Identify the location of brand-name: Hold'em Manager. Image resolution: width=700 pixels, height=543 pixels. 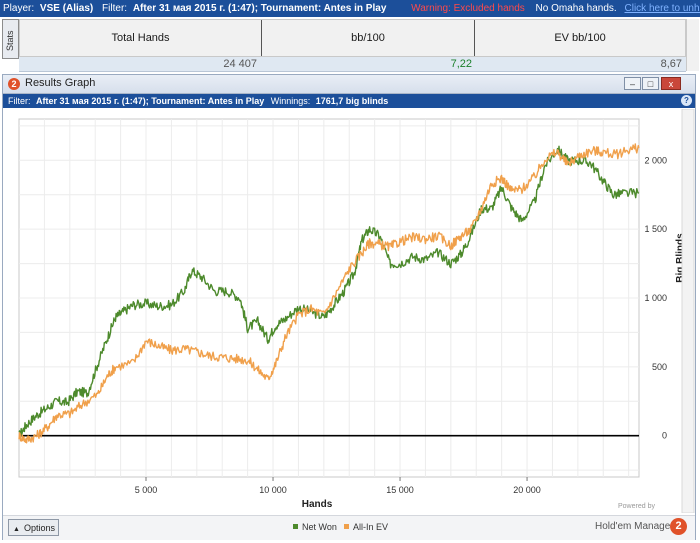
(634, 526).